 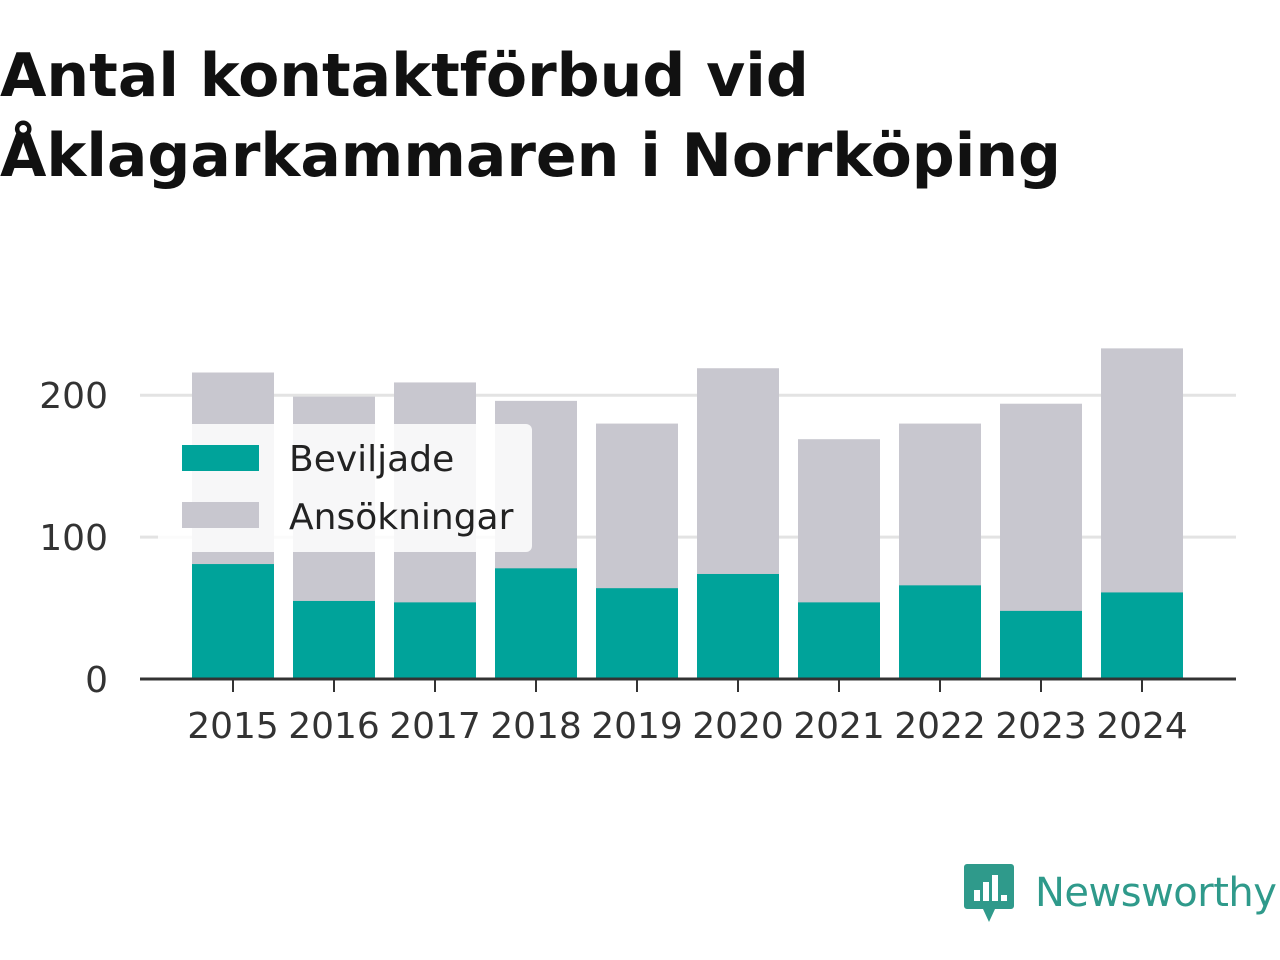 I want to click on x-tick-label-2016: 2016, so click(x=334, y=726).